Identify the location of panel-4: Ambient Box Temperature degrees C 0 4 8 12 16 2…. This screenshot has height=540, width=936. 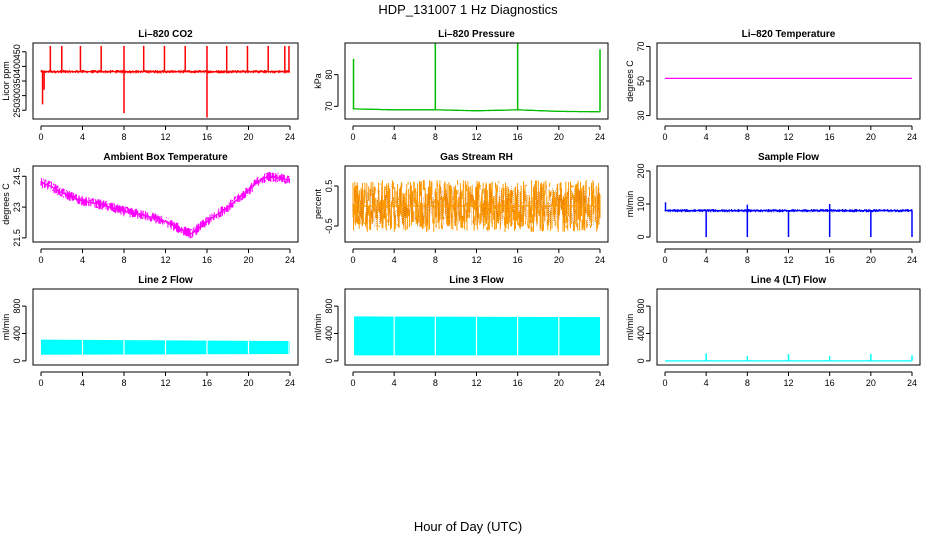
(150, 208).